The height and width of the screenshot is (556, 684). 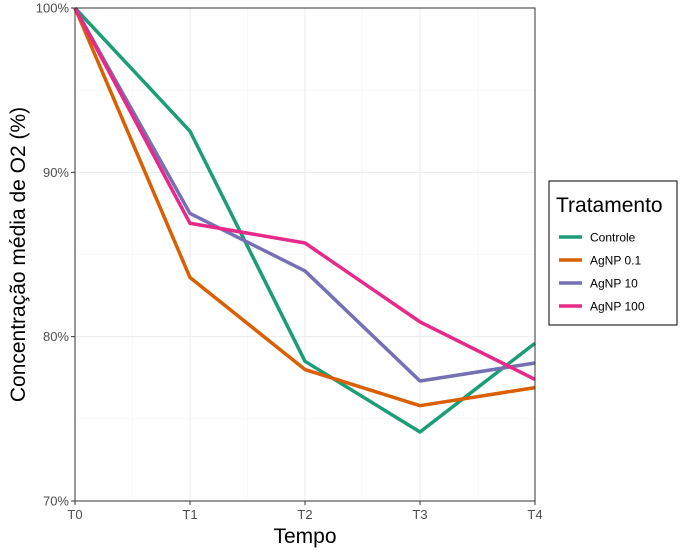 I want to click on y-tick-label: 90%, so click(x=56, y=172).